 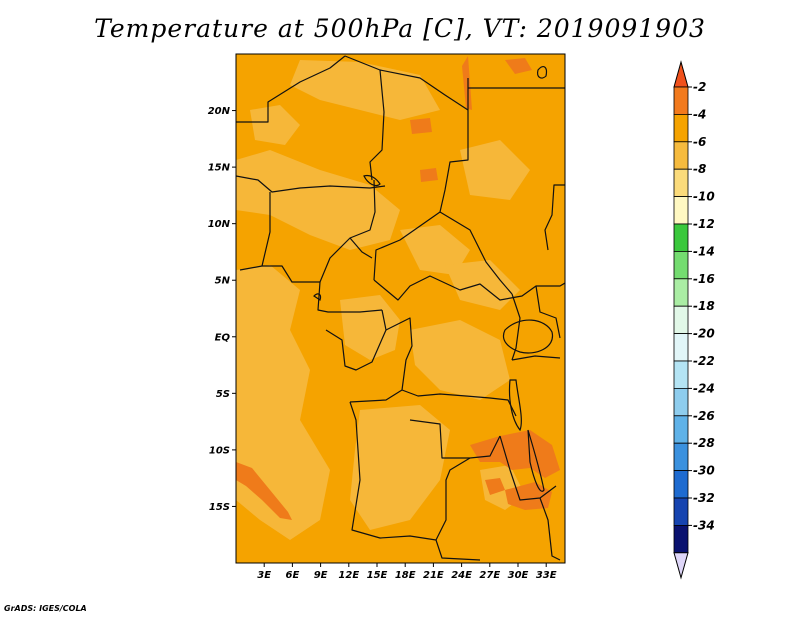 I want to click on colorbar-label: -2, so click(x=699, y=87).